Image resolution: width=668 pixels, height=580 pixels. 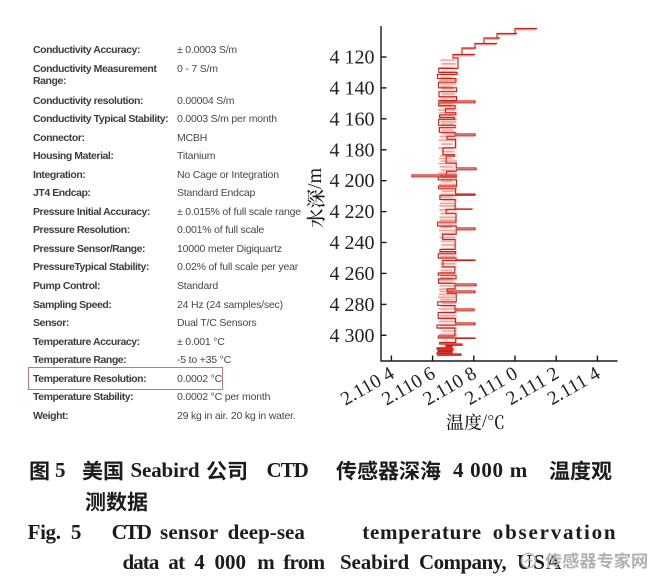 What do you see at coordinates (352, 181) in the screenshot?
I see `svg-text: 4 200` at bounding box center [352, 181].